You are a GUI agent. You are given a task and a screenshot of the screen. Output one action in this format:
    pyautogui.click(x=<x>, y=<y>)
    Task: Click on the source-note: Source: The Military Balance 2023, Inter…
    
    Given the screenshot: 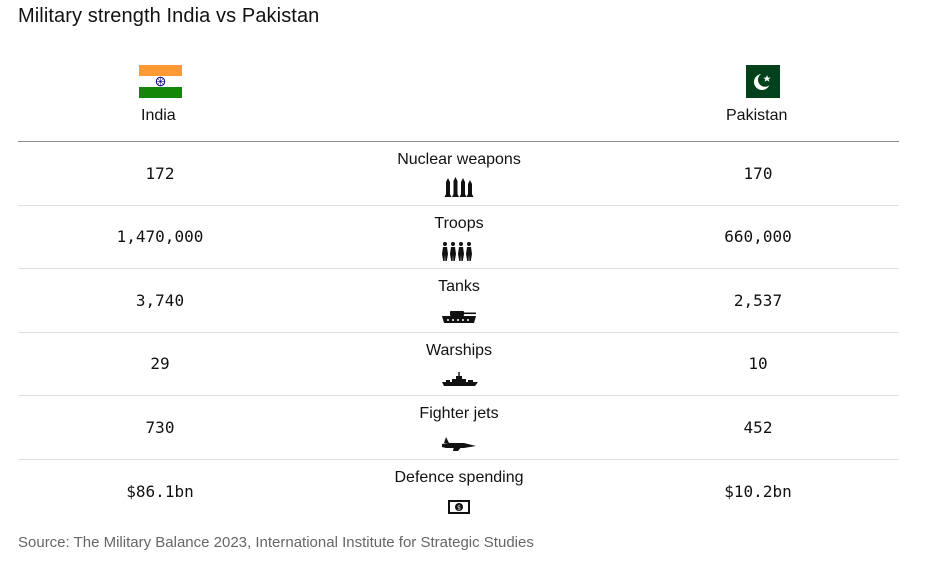 What is the action you would take?
    pyautogui.click(x=276, y=542)
    